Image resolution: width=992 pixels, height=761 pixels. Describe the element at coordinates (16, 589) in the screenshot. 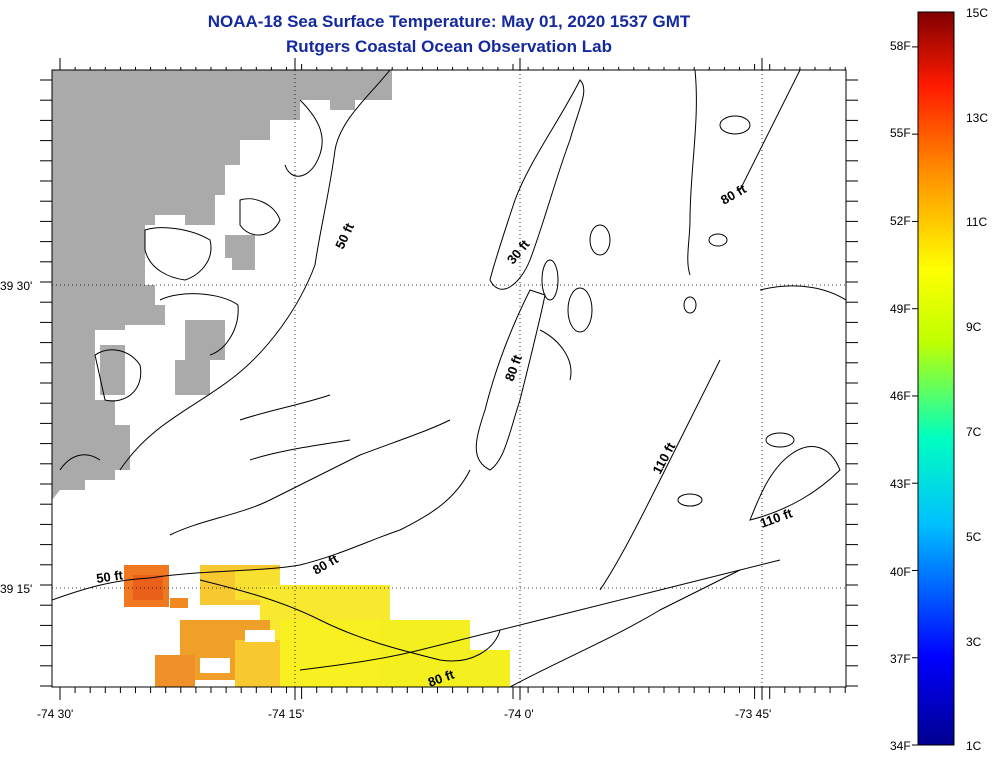

I see `lat-label: 39 15'` at that location.